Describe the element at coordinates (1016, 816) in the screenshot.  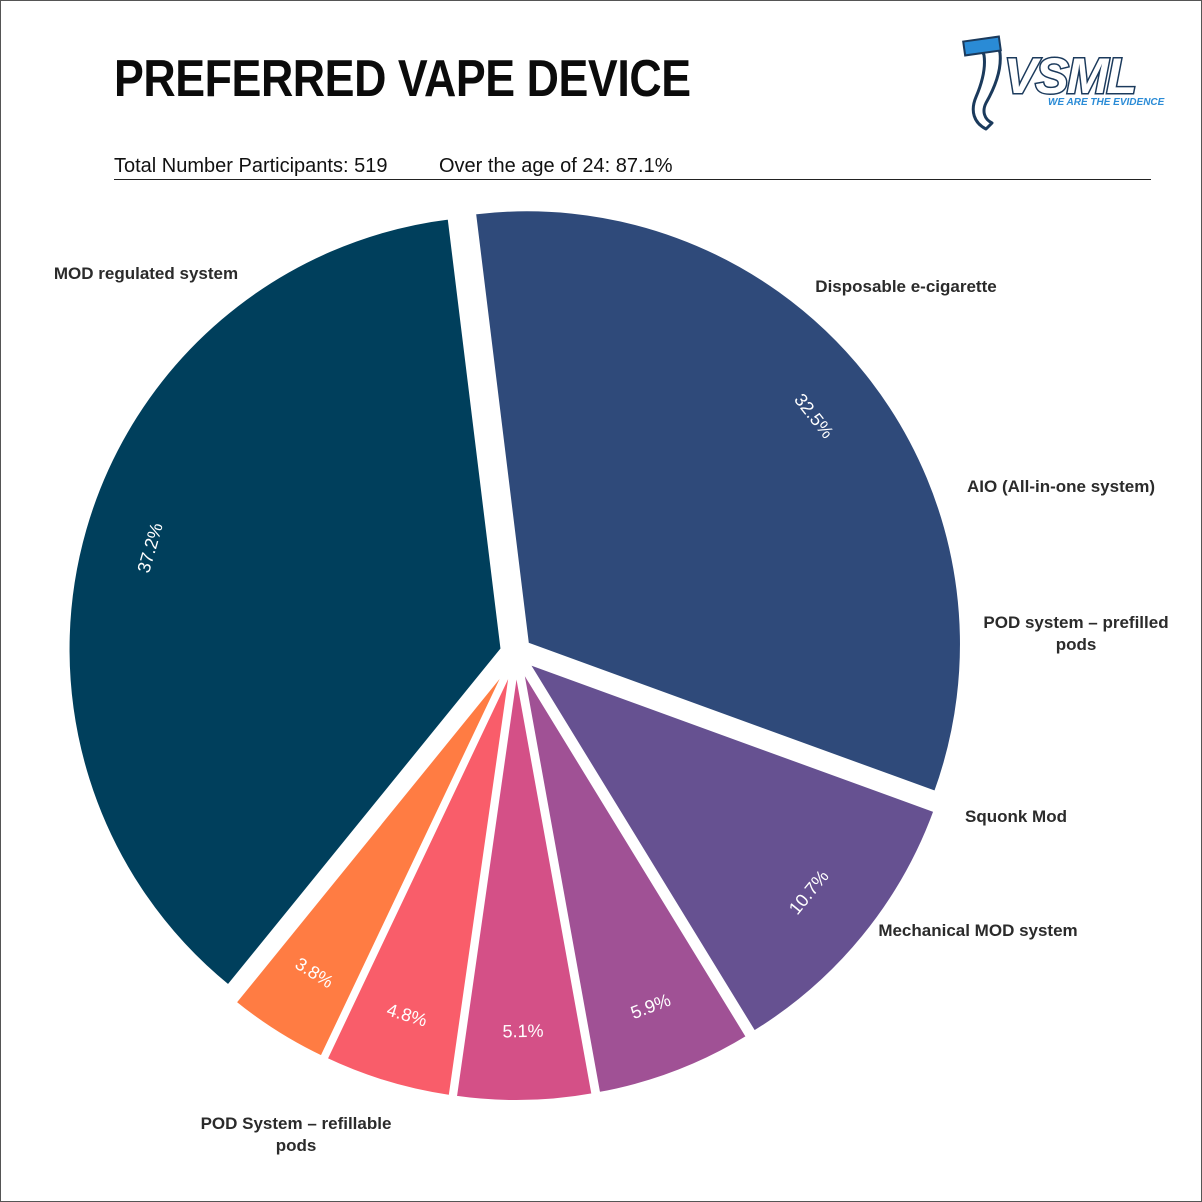
I see `slice-category-label-4: Squonk Mod` at that location.